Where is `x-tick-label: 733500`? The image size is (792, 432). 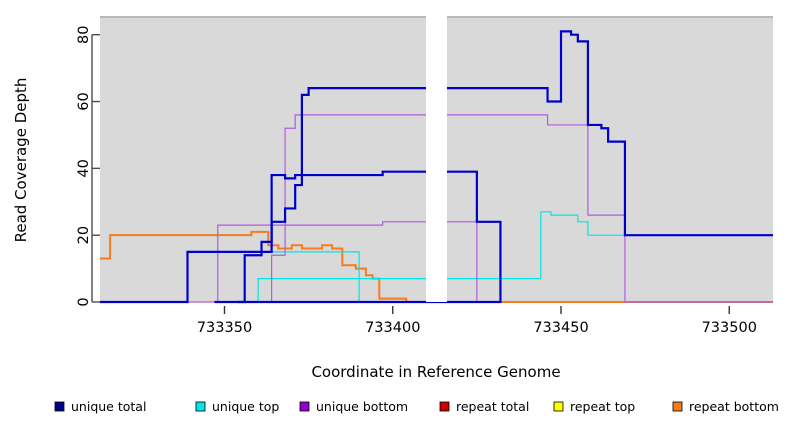 x-tick-label: 733500 is located at coordinates (729, 328).